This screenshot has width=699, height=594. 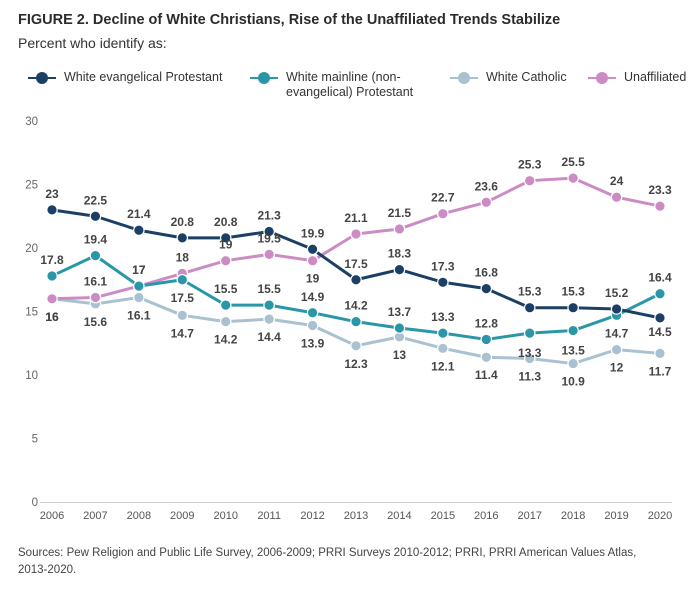 What do you see at coordinates (313, 297) in the screenshot?
I see `data-label: 14.9` at bounding box center [313, 297].